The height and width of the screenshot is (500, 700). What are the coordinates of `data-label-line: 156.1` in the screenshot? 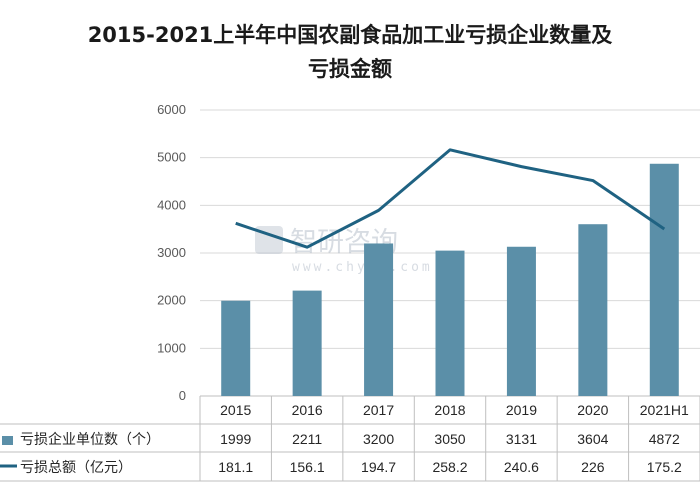 It's located at (307, 467).